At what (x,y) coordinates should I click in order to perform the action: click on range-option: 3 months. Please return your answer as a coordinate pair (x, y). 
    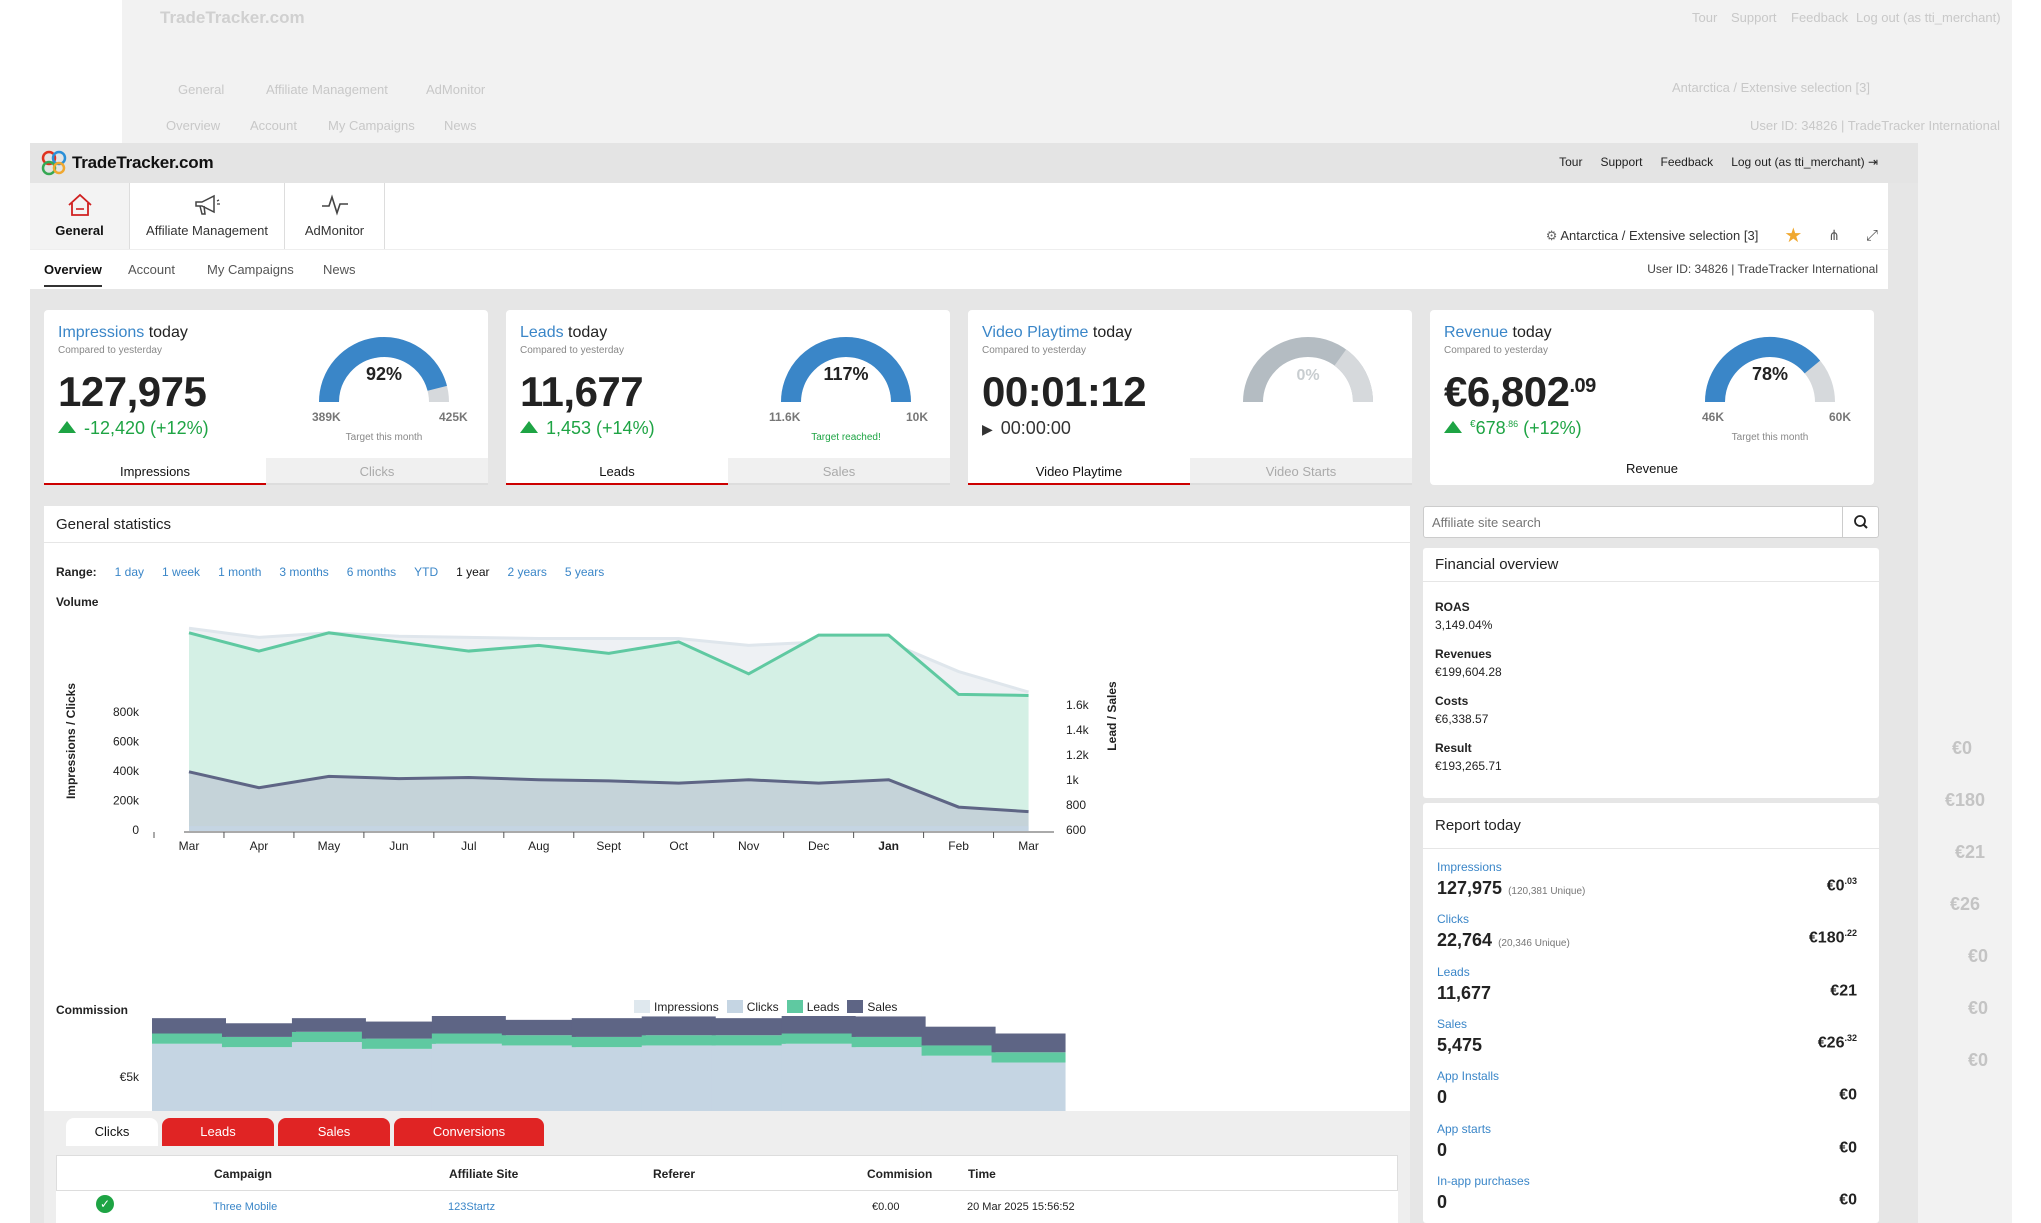
    Looking at the image, I should click on (304, 572).